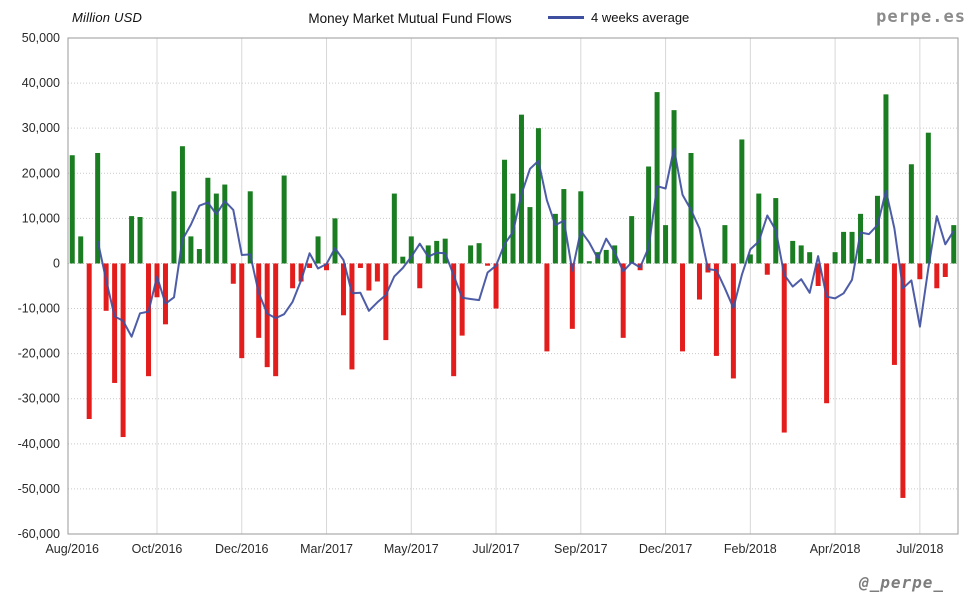  I want to click on x-tick-label: Sep/2017, so click(581, 549).